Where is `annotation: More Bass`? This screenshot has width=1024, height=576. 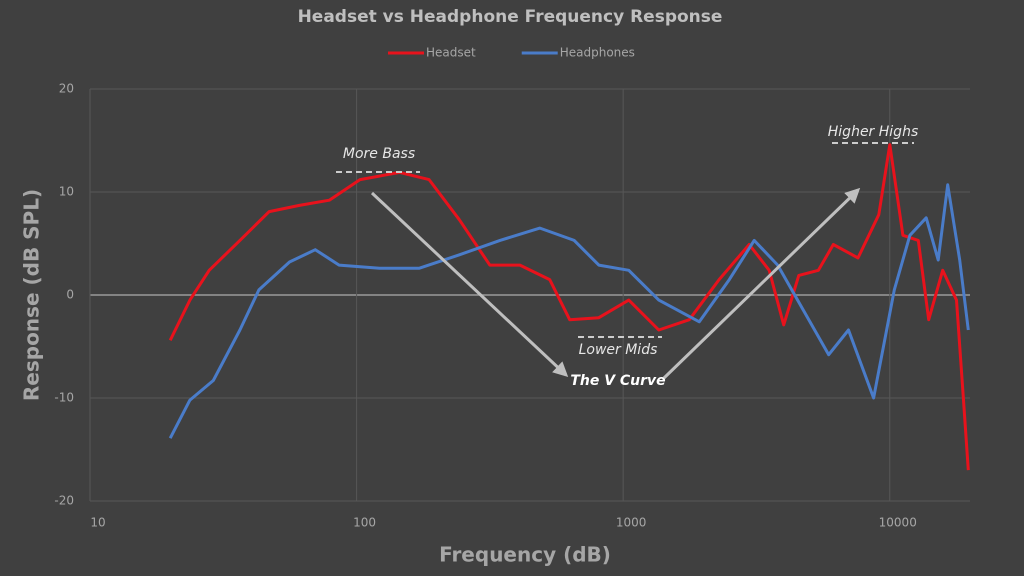 annotation: More Bass is located at coordinates (379, 154).